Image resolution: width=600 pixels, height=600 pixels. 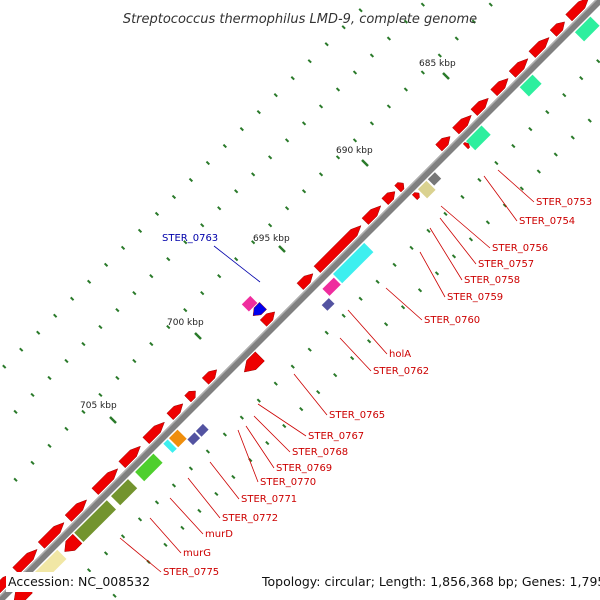 What do you see at coordinates (320, 452) in the screenshot?
I see `gene-label-ster-0768: STER_0768` at bounding box center [320, 452].